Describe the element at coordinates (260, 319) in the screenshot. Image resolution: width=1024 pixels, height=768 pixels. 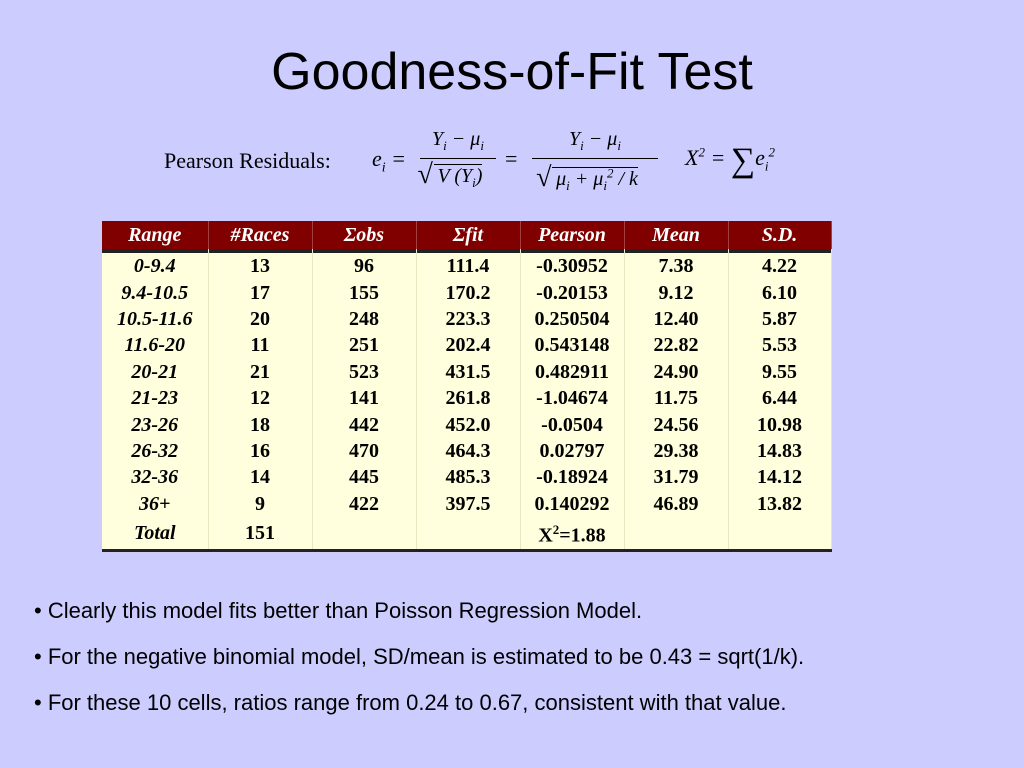
I see `table-cell: 20` at that location.